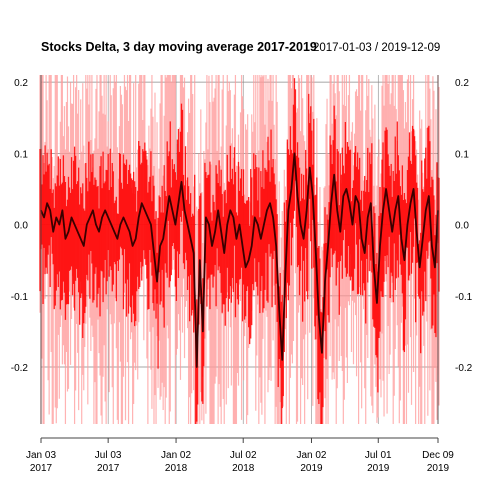  What do you see at coordinates (378, 455) in the screenshot?
I see `x-tick-label: Jul 01` at bounding box center [378, 455].